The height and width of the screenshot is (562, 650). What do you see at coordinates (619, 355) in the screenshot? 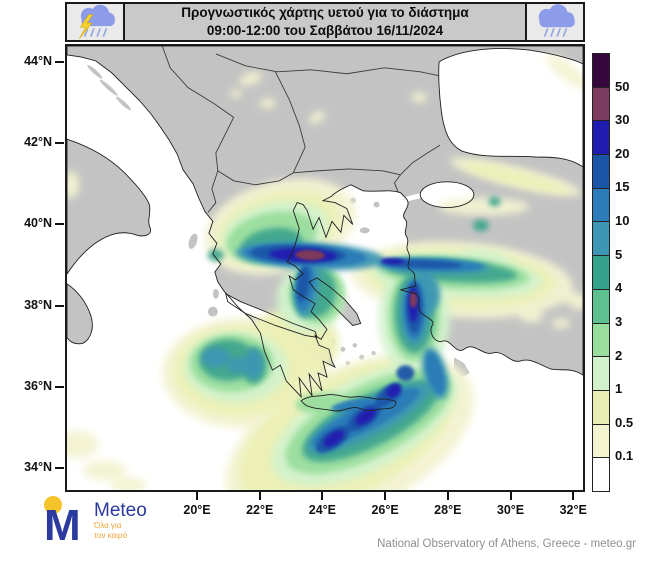
I see `colorbar-label: 2` at bounding box center [619, 355].